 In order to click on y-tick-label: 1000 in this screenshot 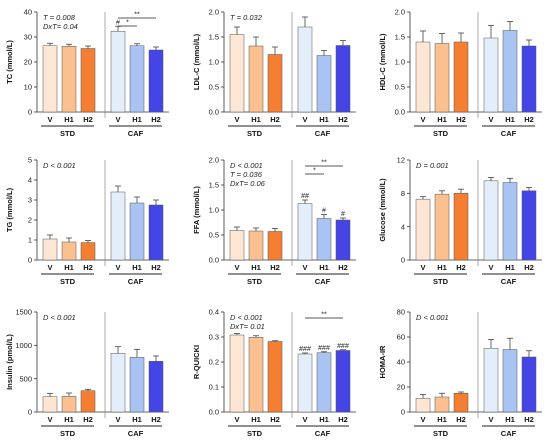, I will do `click(23, 345)`.